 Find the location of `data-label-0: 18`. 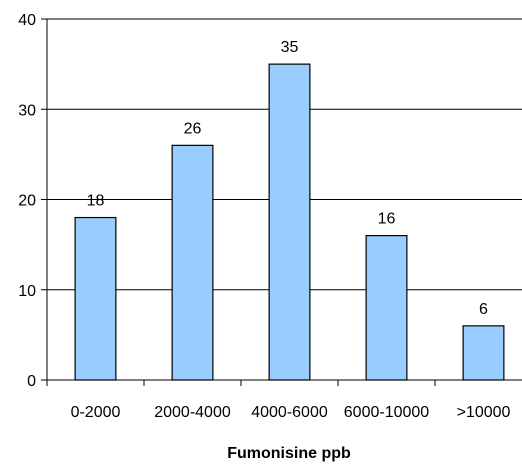

data-label-0: 18 is located at coordinates (96, 201).